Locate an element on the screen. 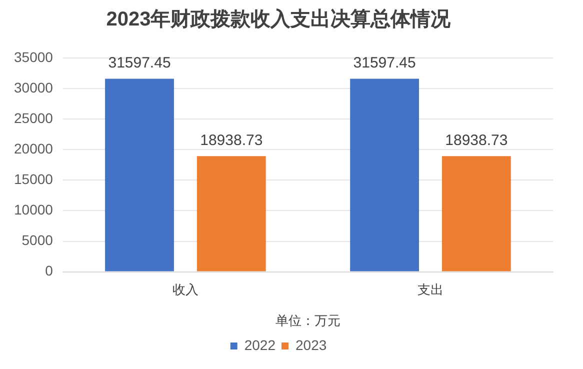 The height and width of the screenshot is (369, 583). x-tick-label: 收入 is located at coordinates (185, 290).